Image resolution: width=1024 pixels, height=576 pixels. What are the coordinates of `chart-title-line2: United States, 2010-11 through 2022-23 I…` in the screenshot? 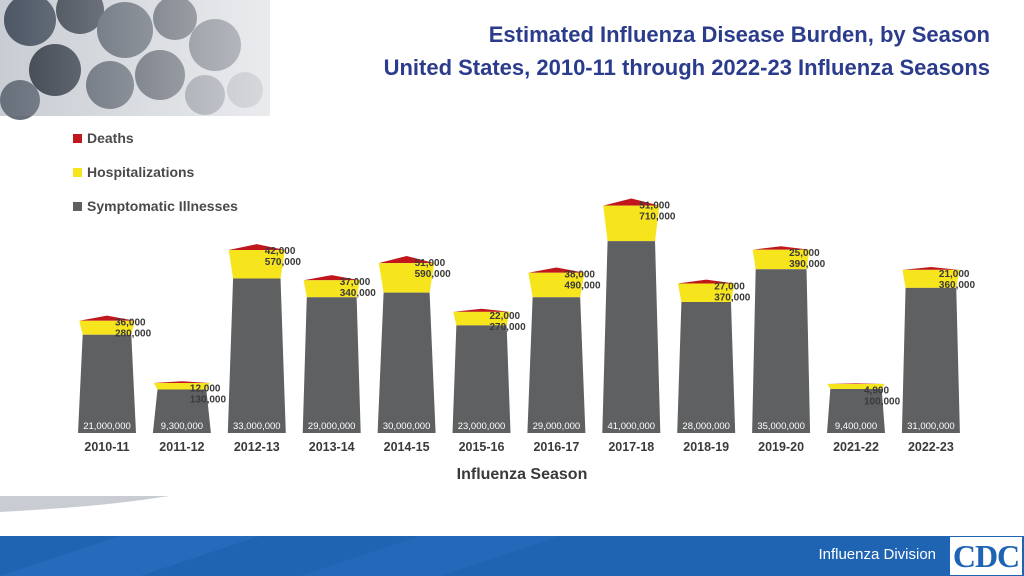 It's located at (686, 67).